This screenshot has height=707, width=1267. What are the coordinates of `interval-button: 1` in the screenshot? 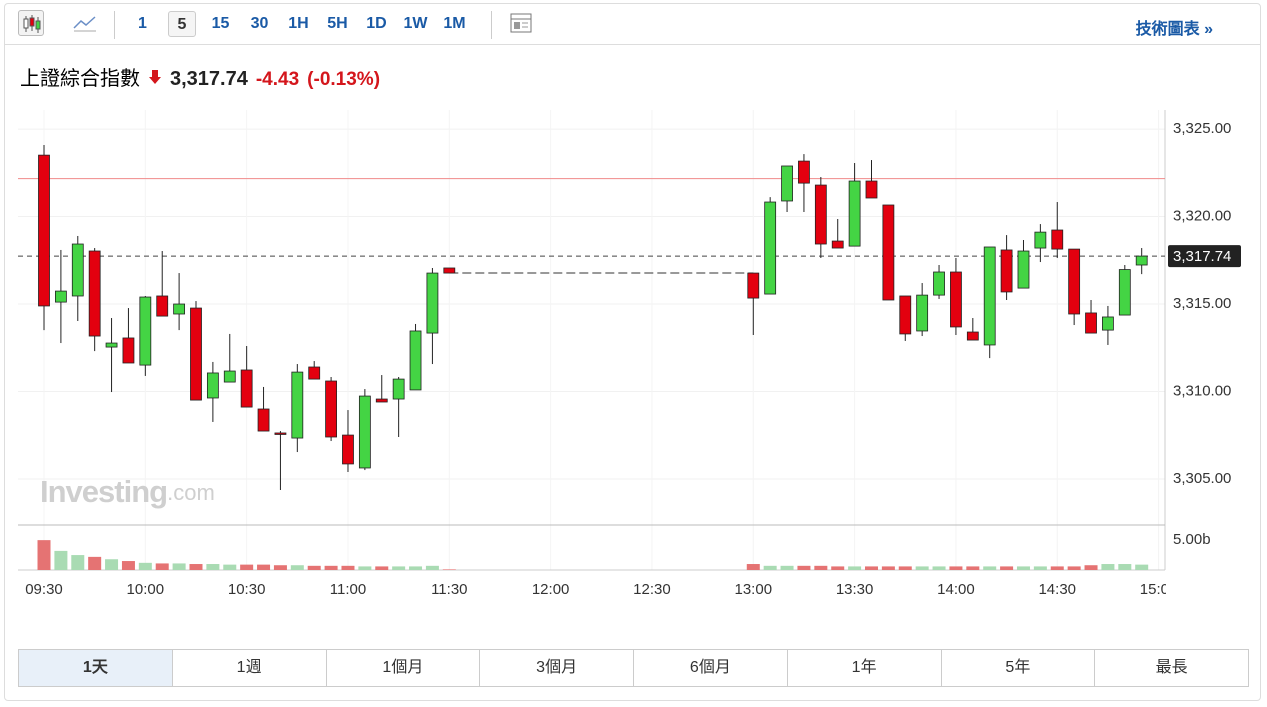 It's located at (142, 23).